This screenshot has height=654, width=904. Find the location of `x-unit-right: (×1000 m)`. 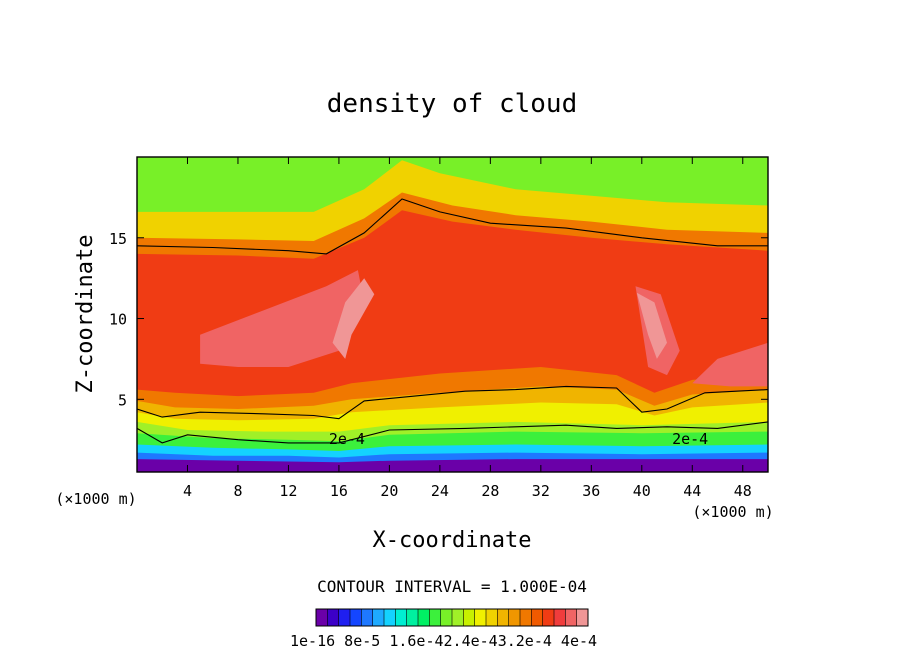

x-unit-right: (×1000 m) is located at coordinates (732, 512).